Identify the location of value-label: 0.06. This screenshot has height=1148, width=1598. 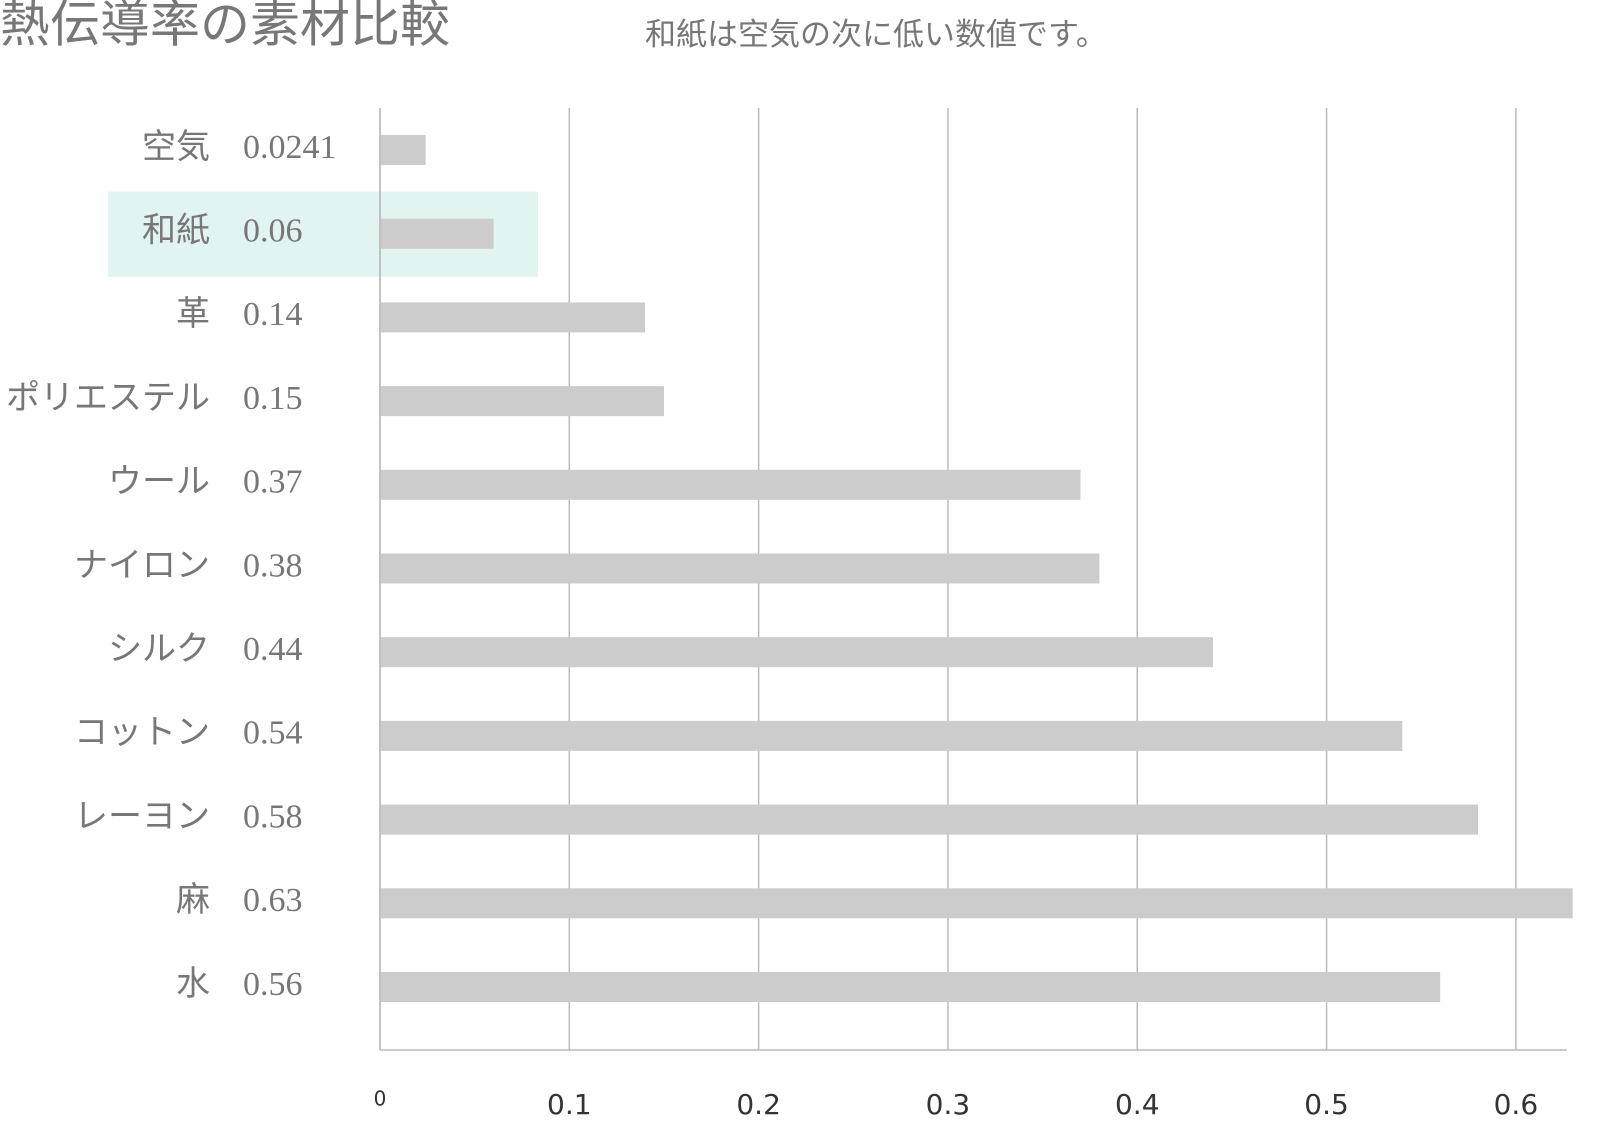
(273, 230).